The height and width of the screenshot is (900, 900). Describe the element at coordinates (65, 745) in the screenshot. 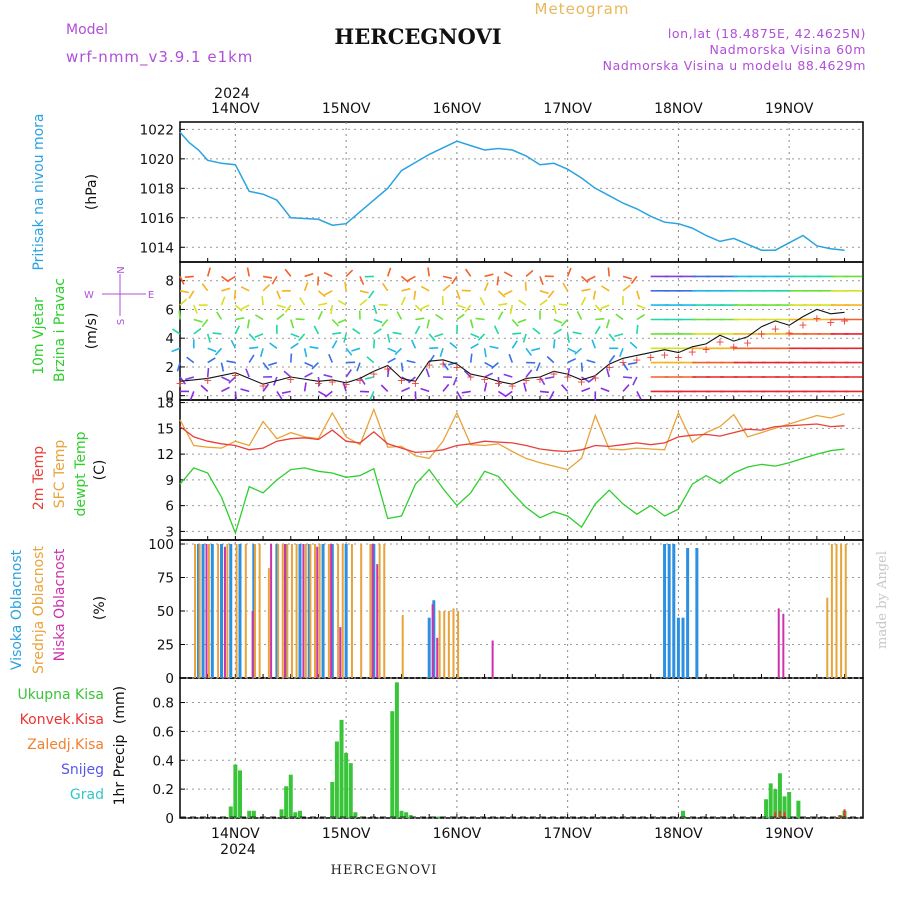

I see `legend-freezing-rain: Zaledj.Kisa` at that location.